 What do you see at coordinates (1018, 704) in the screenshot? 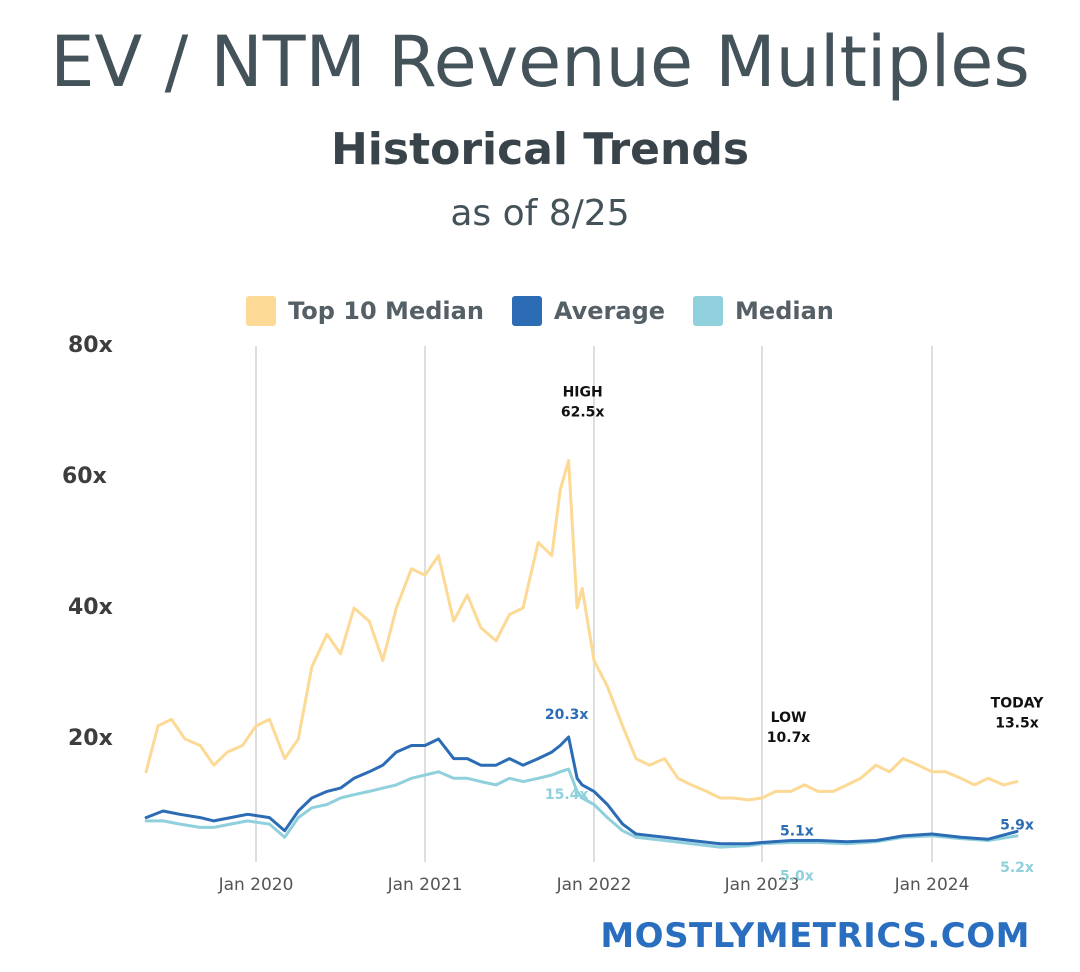
I see `annotation-today-line-0: TODAY` at bounding box center [1018, 704].